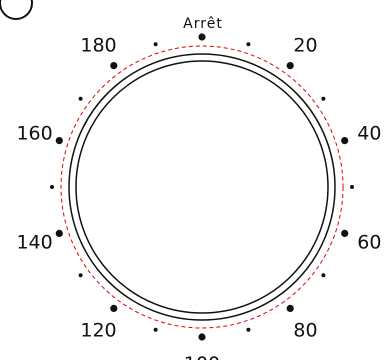 The image size is (385, 360). Describe the element at coordinates (369, 134) in the screenshot. I see `minute-label-40: 40` at that location.